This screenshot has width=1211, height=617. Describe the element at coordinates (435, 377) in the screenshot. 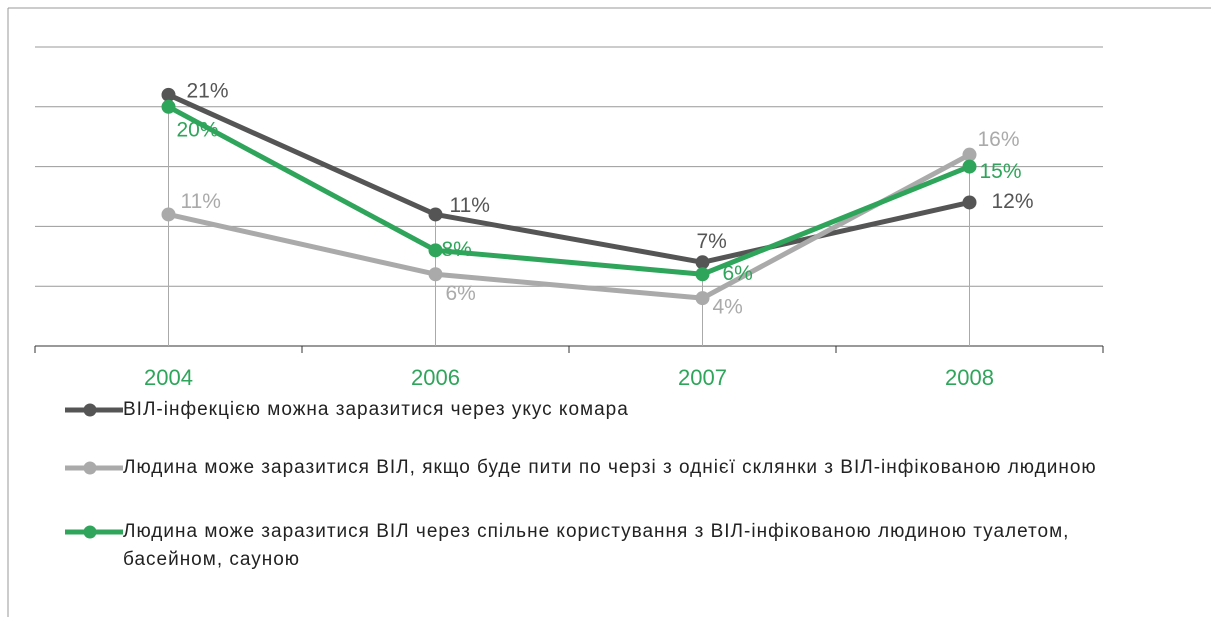

I see `x-tick-label: 2006` at that location.